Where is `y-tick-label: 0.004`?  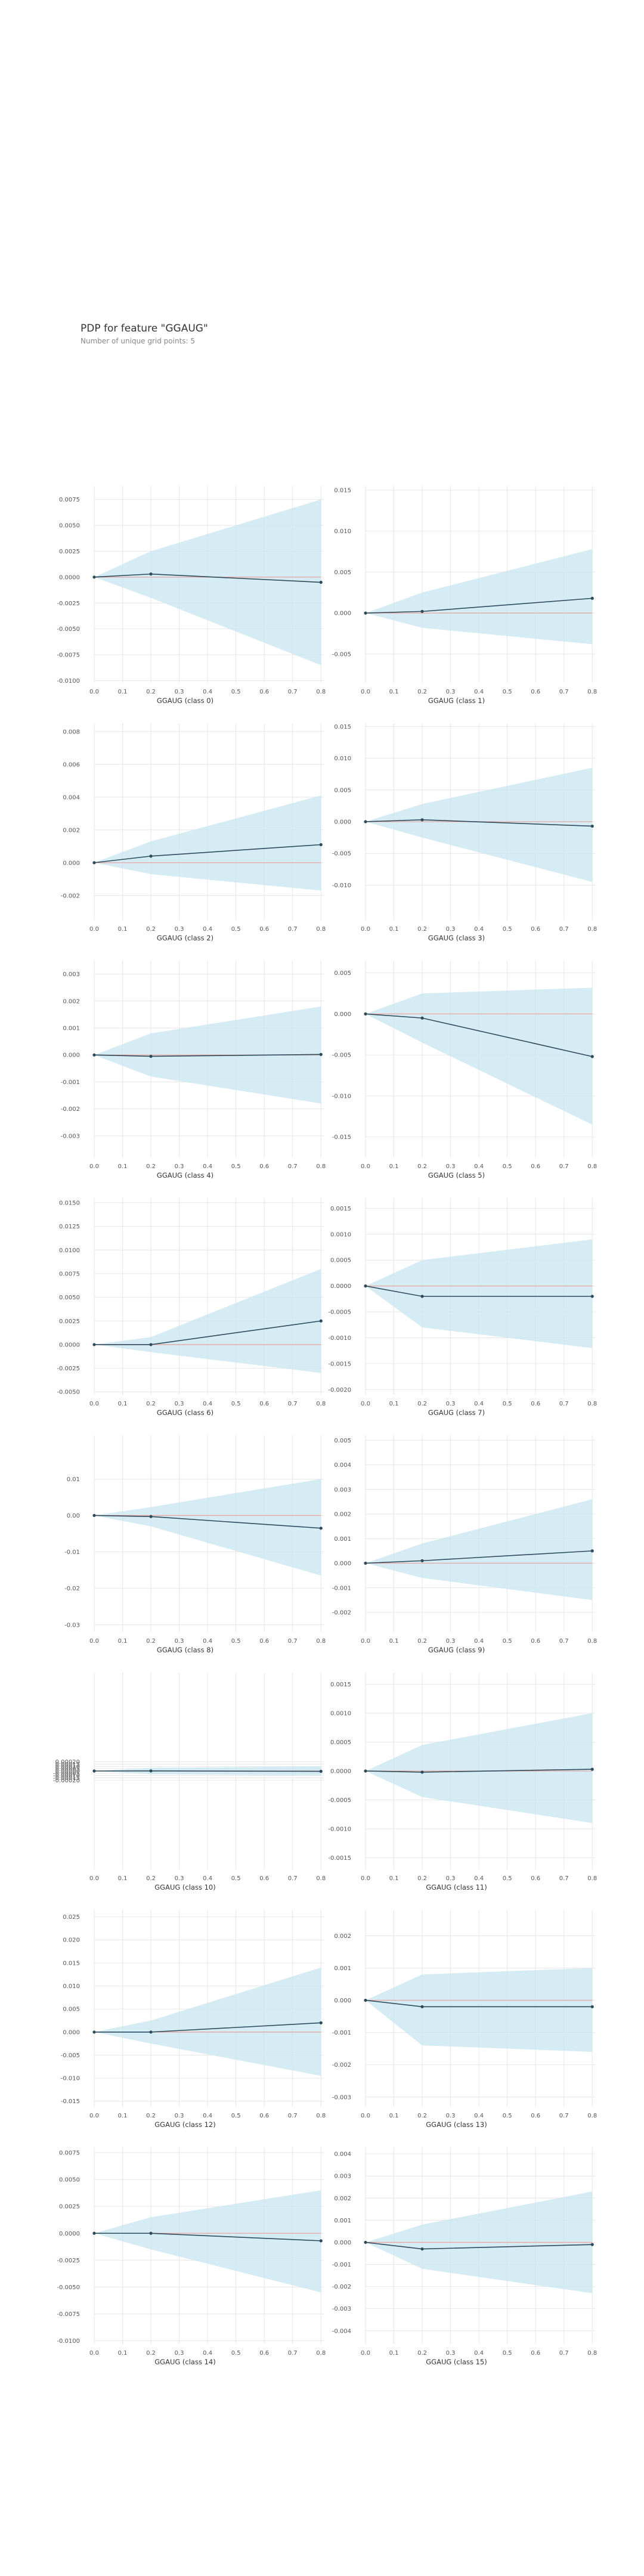 y-tick-label: 0.004 is located at coordinates (342, 2154).